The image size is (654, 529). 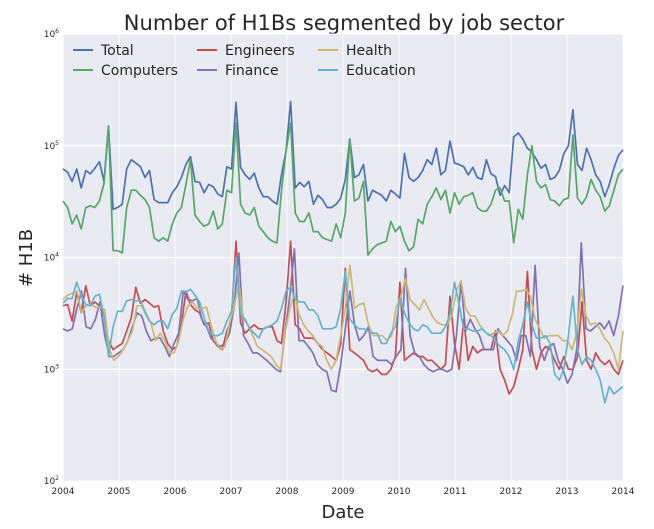 I want to click on y-tick-label: 10⁶, so click(x=51, y=34).